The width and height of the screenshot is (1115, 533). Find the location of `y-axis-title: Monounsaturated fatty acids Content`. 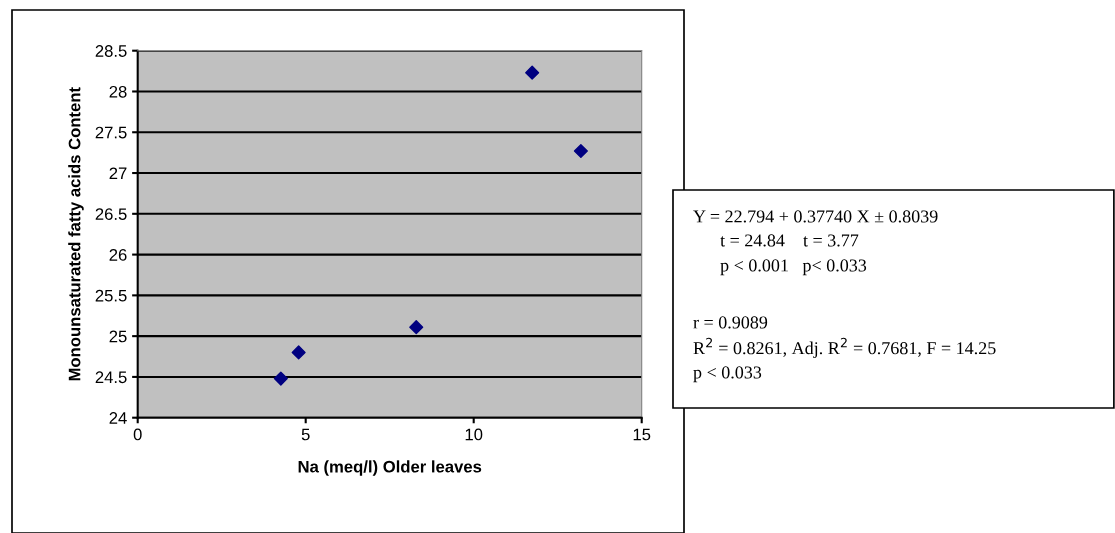

y-axis-title: Monounsaturated fatty acids Content is located at coordinates (76, 234).